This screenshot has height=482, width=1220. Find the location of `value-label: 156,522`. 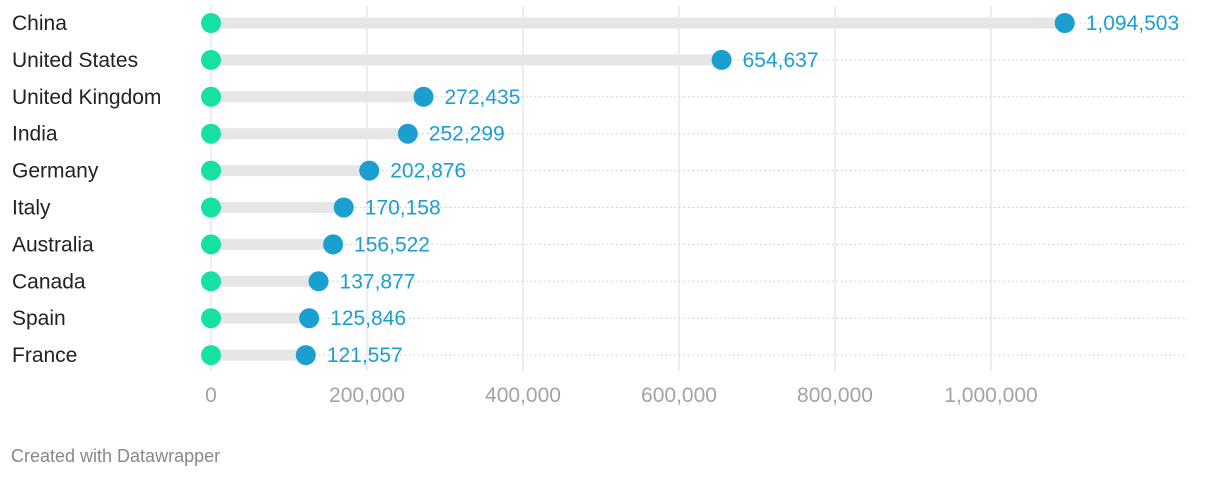

value-label: 156,522 is located at coordinates (392, 244).